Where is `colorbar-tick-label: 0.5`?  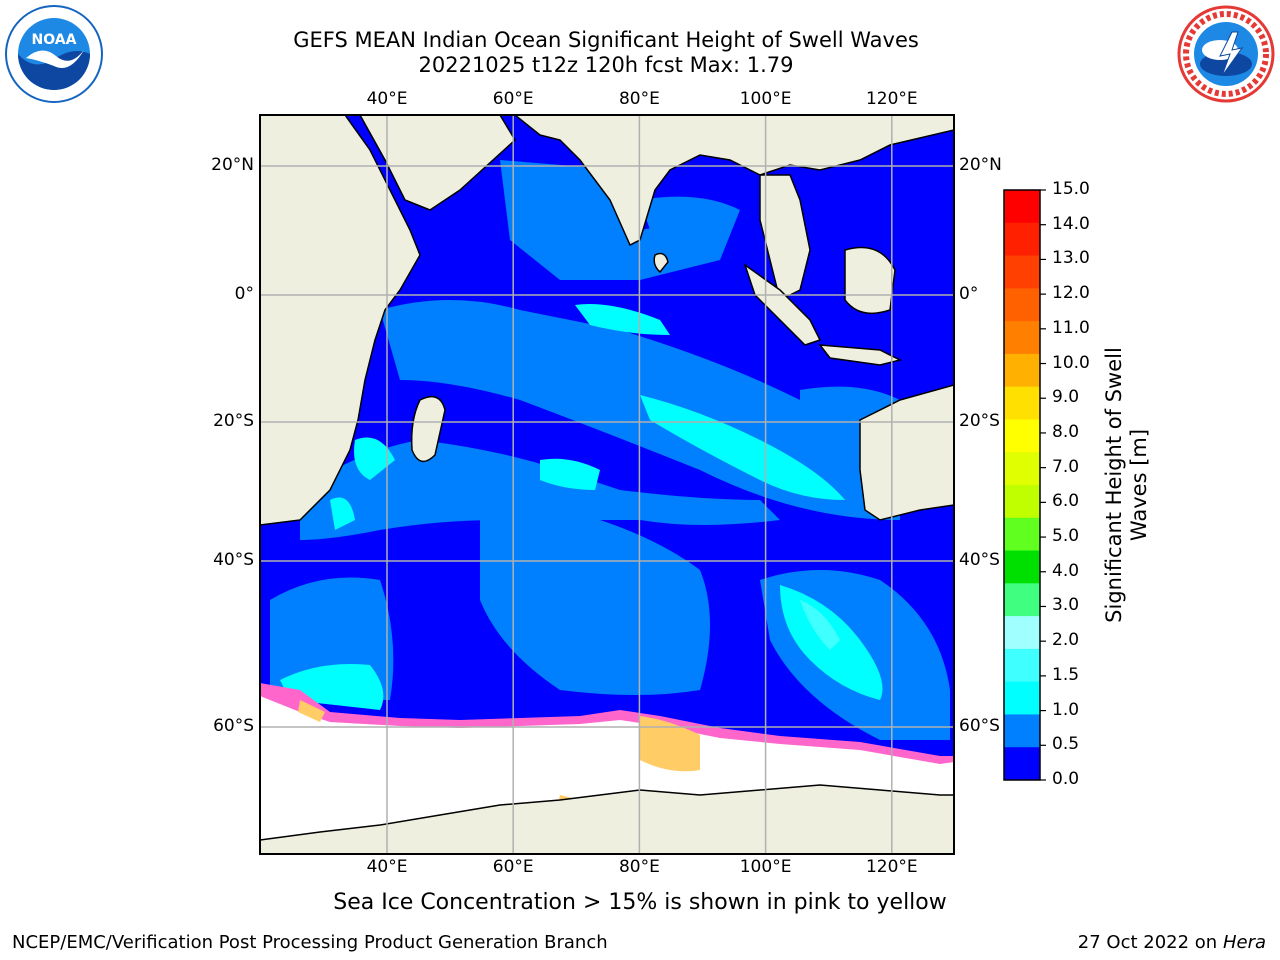 colorbar-tick-label: 0.5 is located at coordinates (1066, 744).